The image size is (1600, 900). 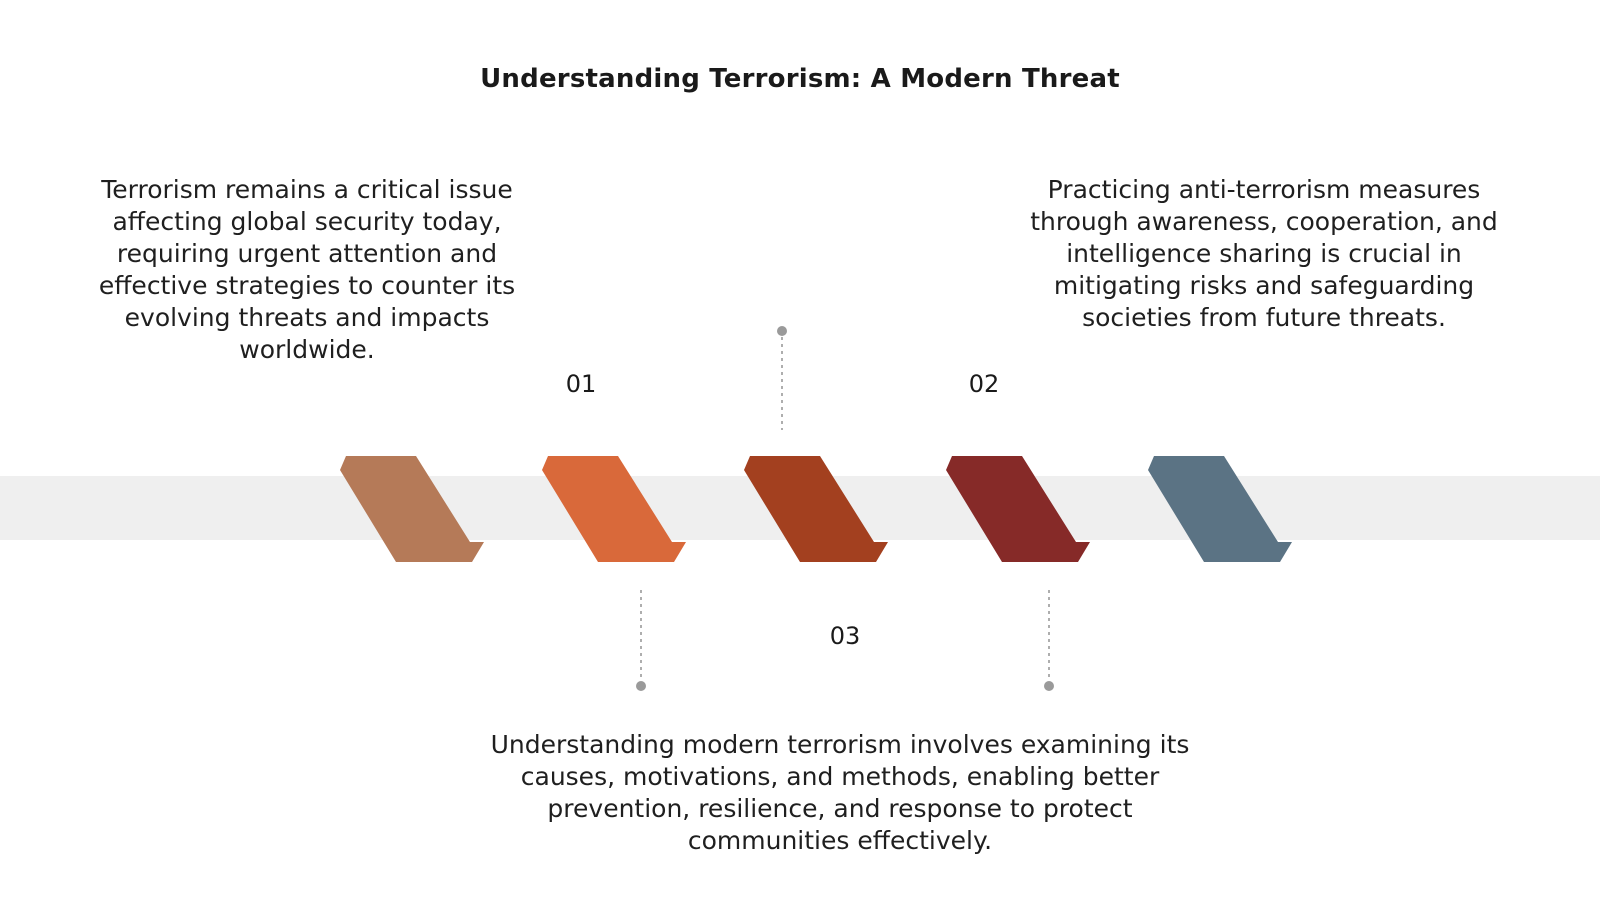 What do you see at coordinates (845, 636) in the screenshot?
I see `step-3-number: 03` at bounding box center [845, 636].